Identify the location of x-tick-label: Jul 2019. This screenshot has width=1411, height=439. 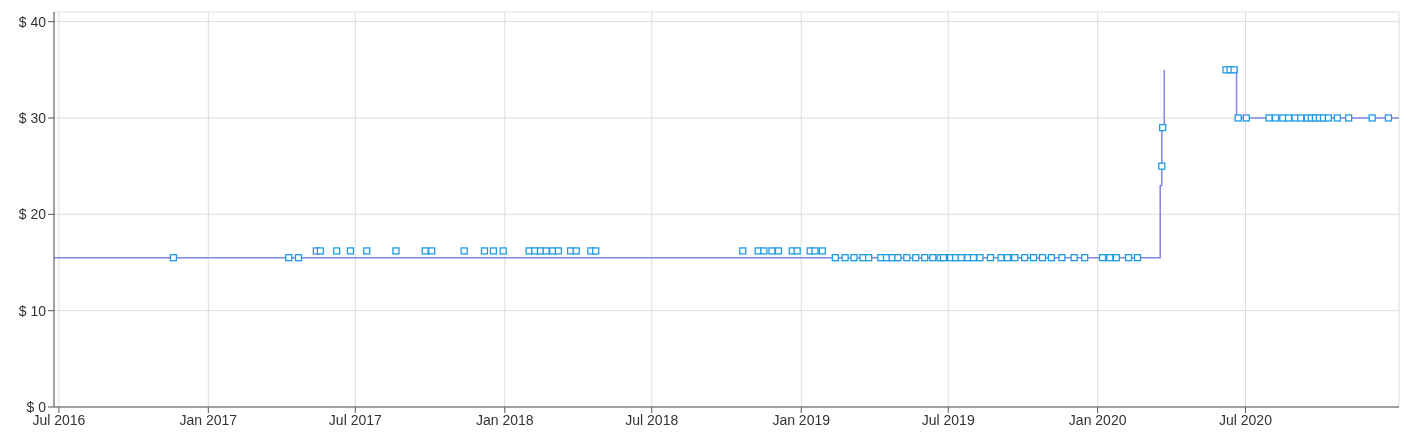
(948, 419).